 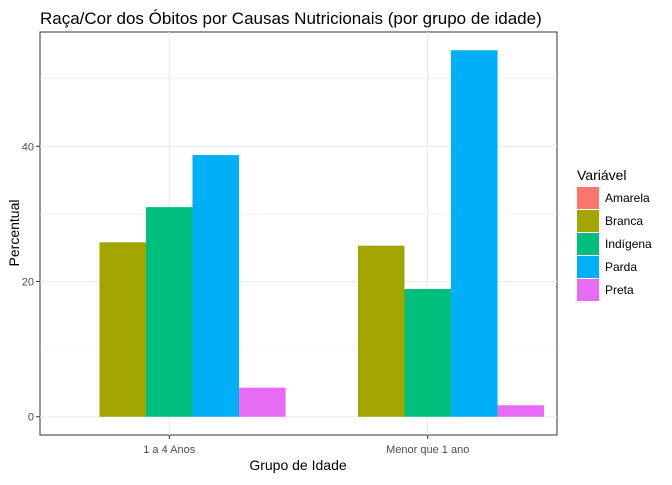 I want to click on x-axis: 1 a 4 Anos Menor que 1 ano, so click(x=306, y=445).